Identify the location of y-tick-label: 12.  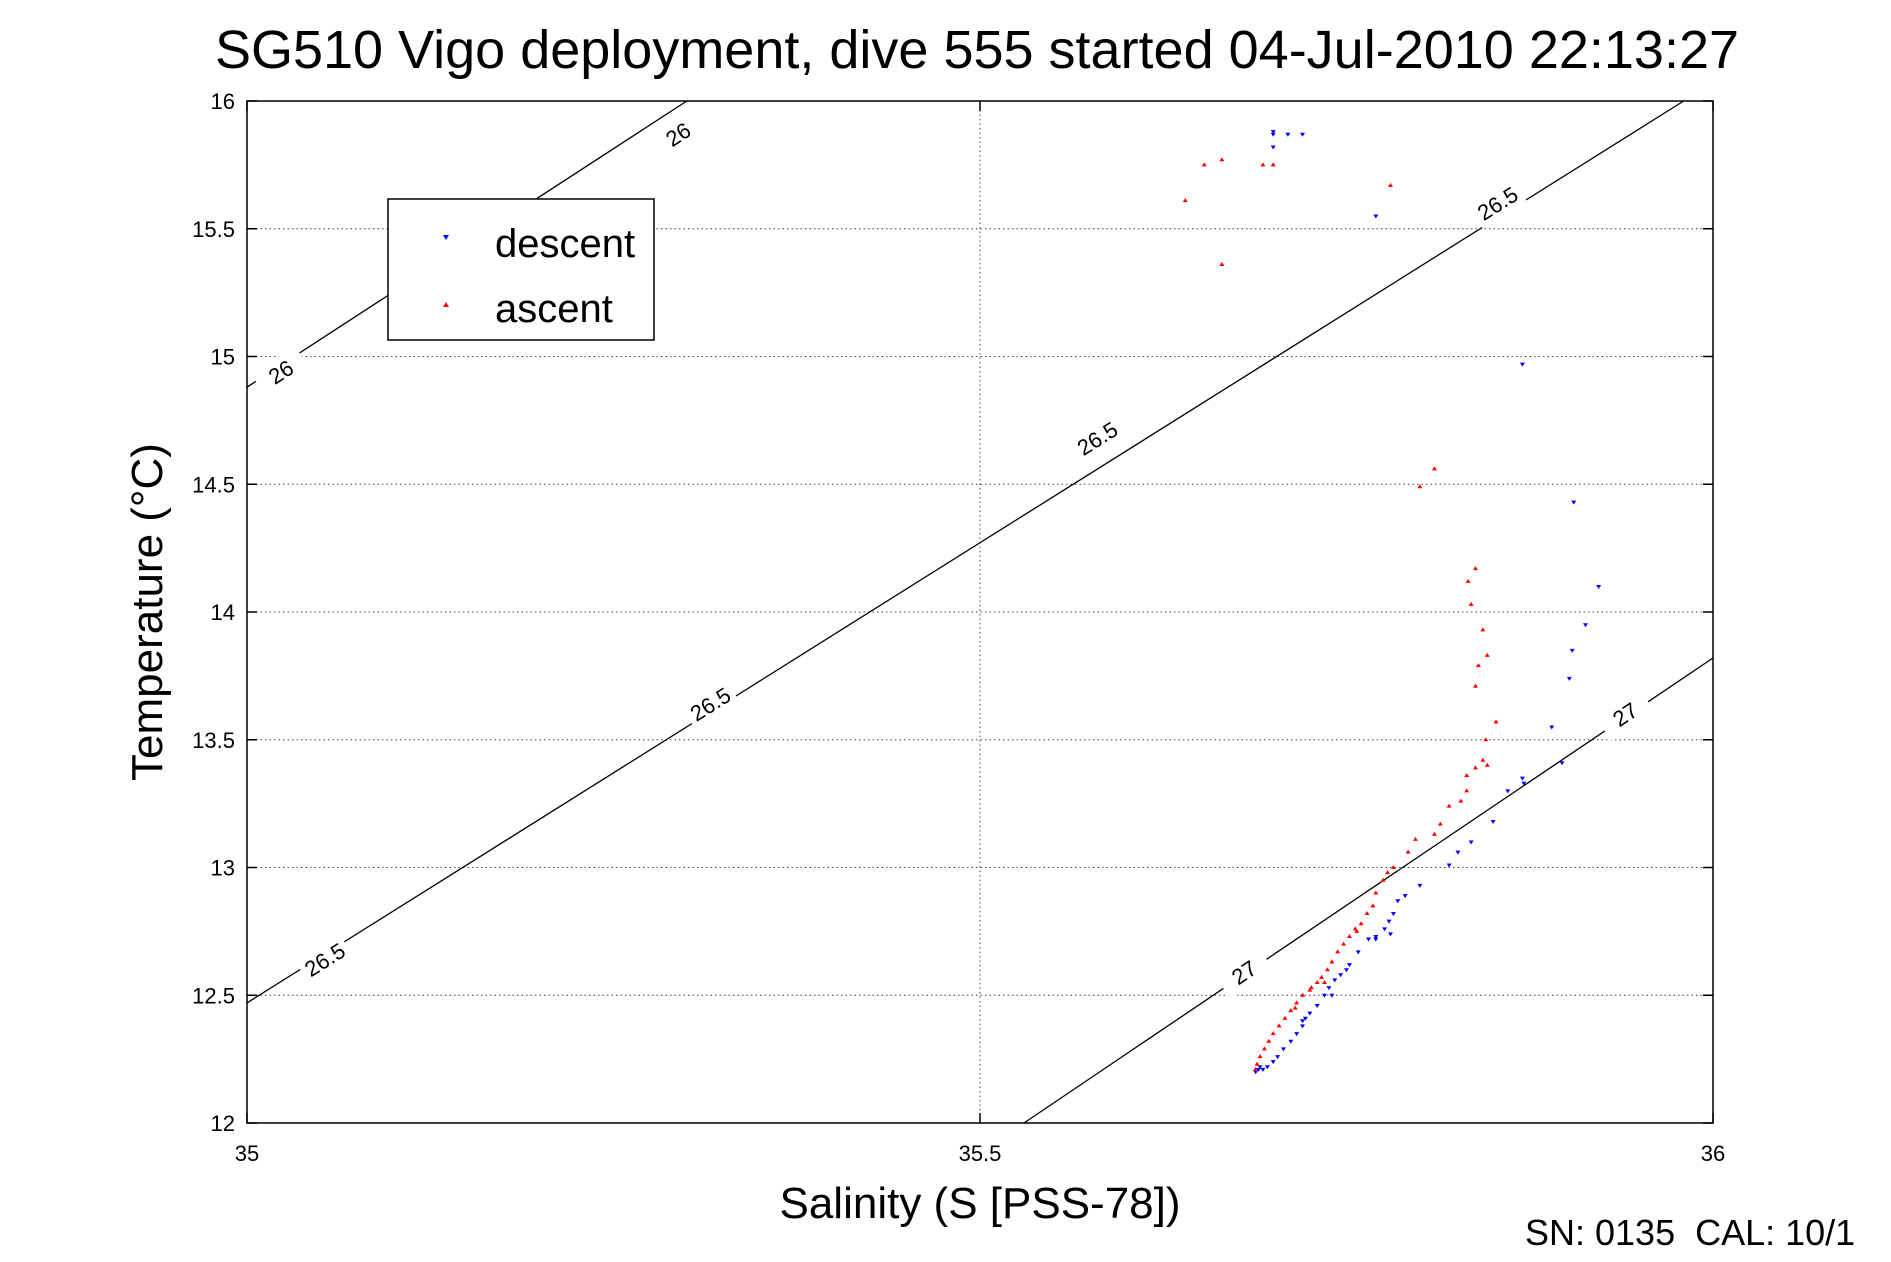
(223, 1123).